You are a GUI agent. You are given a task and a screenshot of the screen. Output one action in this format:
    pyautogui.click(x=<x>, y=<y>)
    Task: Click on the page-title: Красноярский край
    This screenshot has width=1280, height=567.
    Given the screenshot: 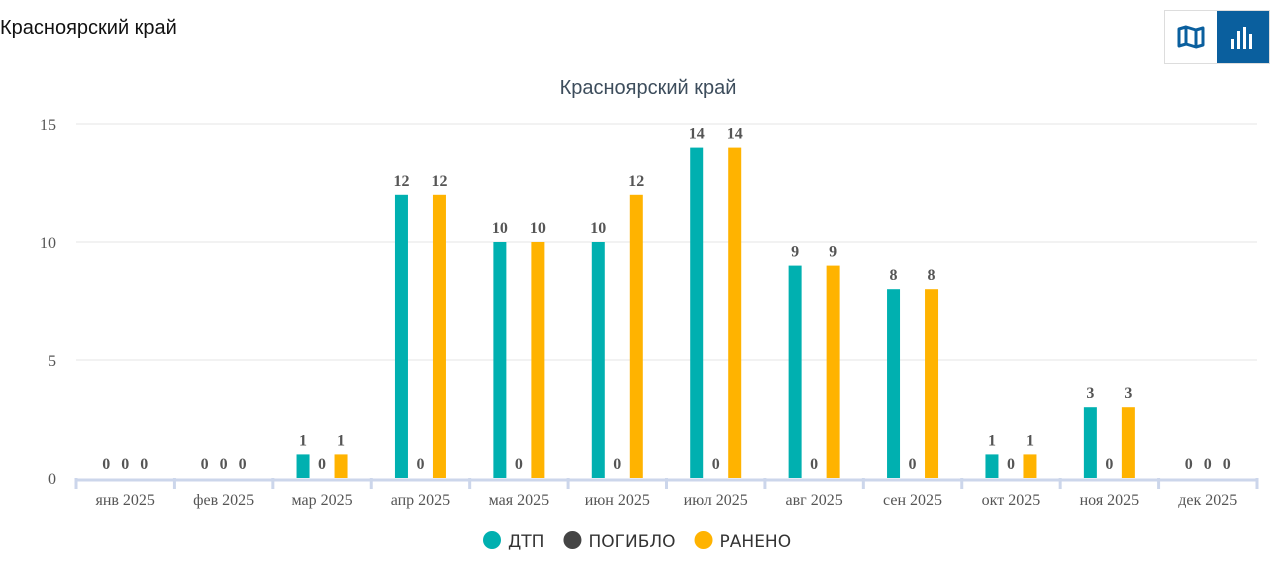 What is the action you would take?
    pyautogui.click(x=88, y=28)
    